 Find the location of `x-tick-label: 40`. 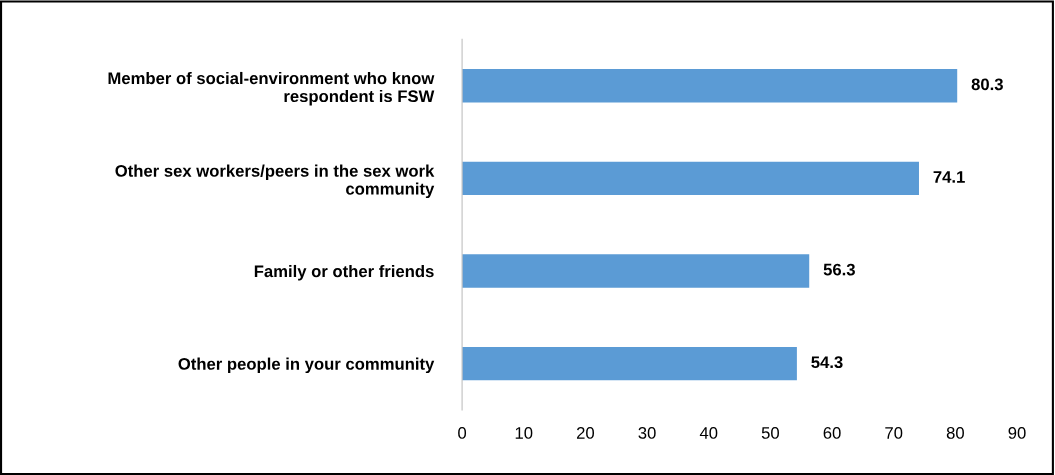

x-tick-label: 40 is located at coordinates (708, 433).